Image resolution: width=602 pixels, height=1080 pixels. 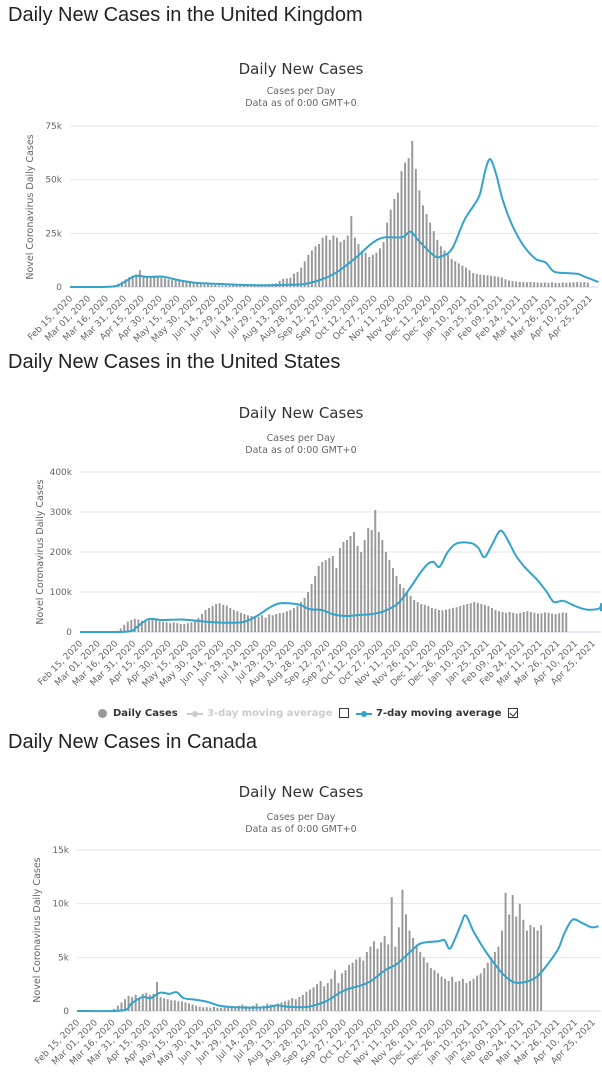 What do you see at coordinates (337, 963) in the screenshot?
I see `seven-day-average-line` at bounding box center [337, 963].